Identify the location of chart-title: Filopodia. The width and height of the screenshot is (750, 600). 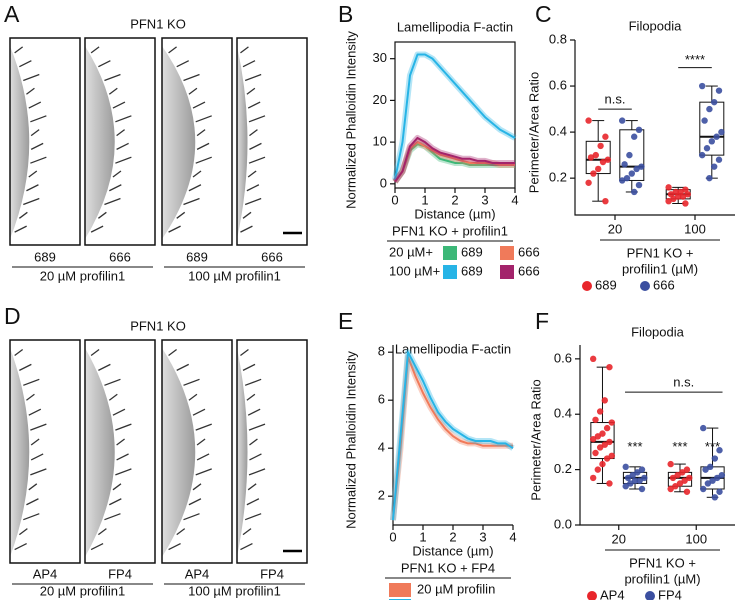
(658, 331).